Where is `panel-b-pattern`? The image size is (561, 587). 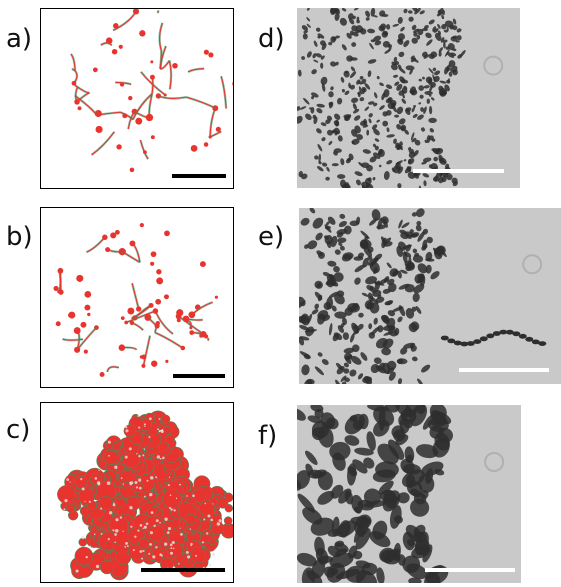
panel-b-pattern is located at coordinates (135, 300).